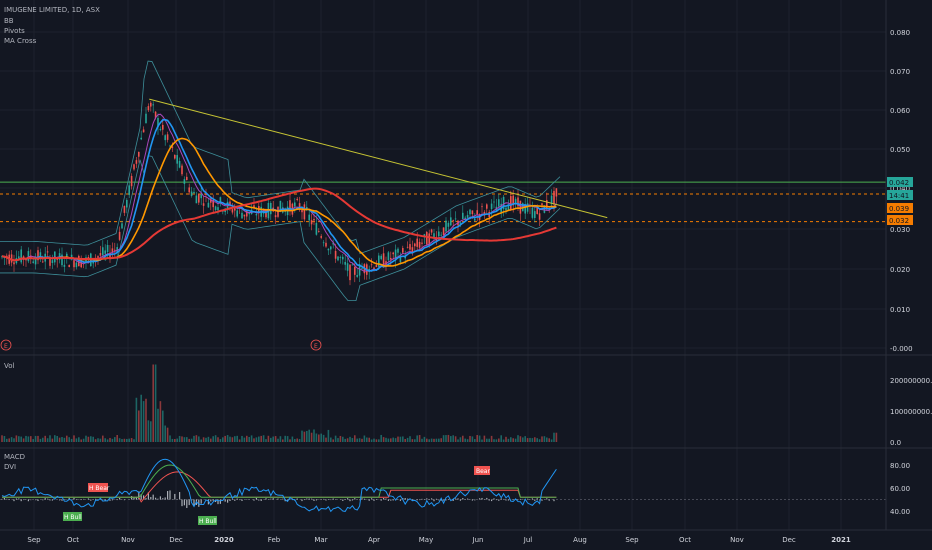 This screenshot has width=932, height=550. I want to click on volume-pane, so click(279, 403).